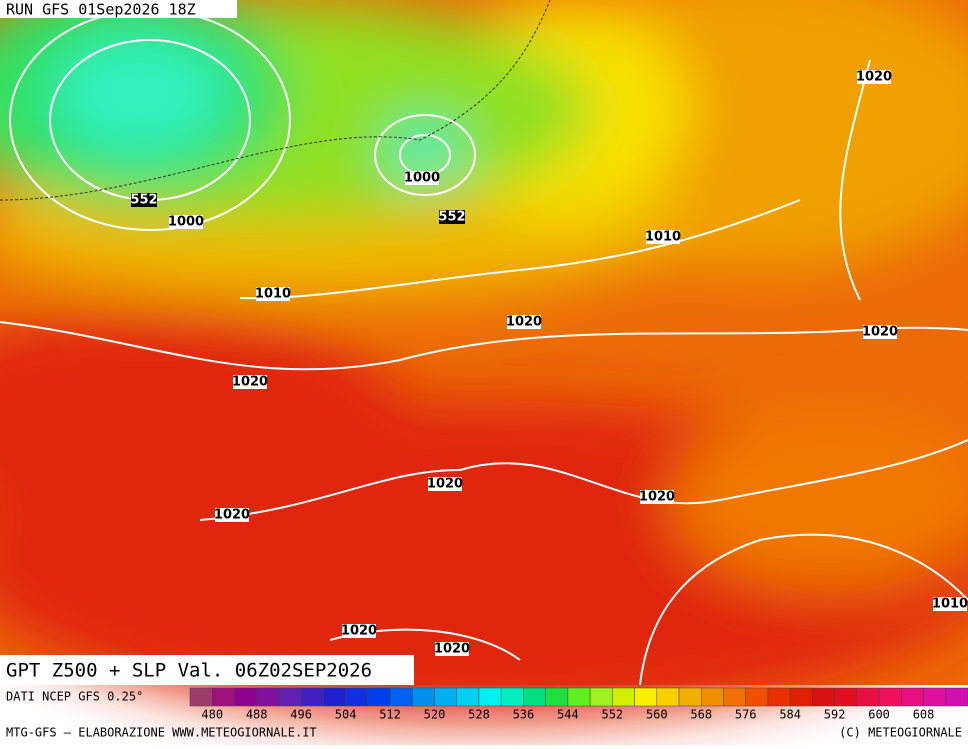  What do you see at coordinates (346, 715) in the screenshot?
I see `legend-tick-label: 504` at bounding box center [346, 715].